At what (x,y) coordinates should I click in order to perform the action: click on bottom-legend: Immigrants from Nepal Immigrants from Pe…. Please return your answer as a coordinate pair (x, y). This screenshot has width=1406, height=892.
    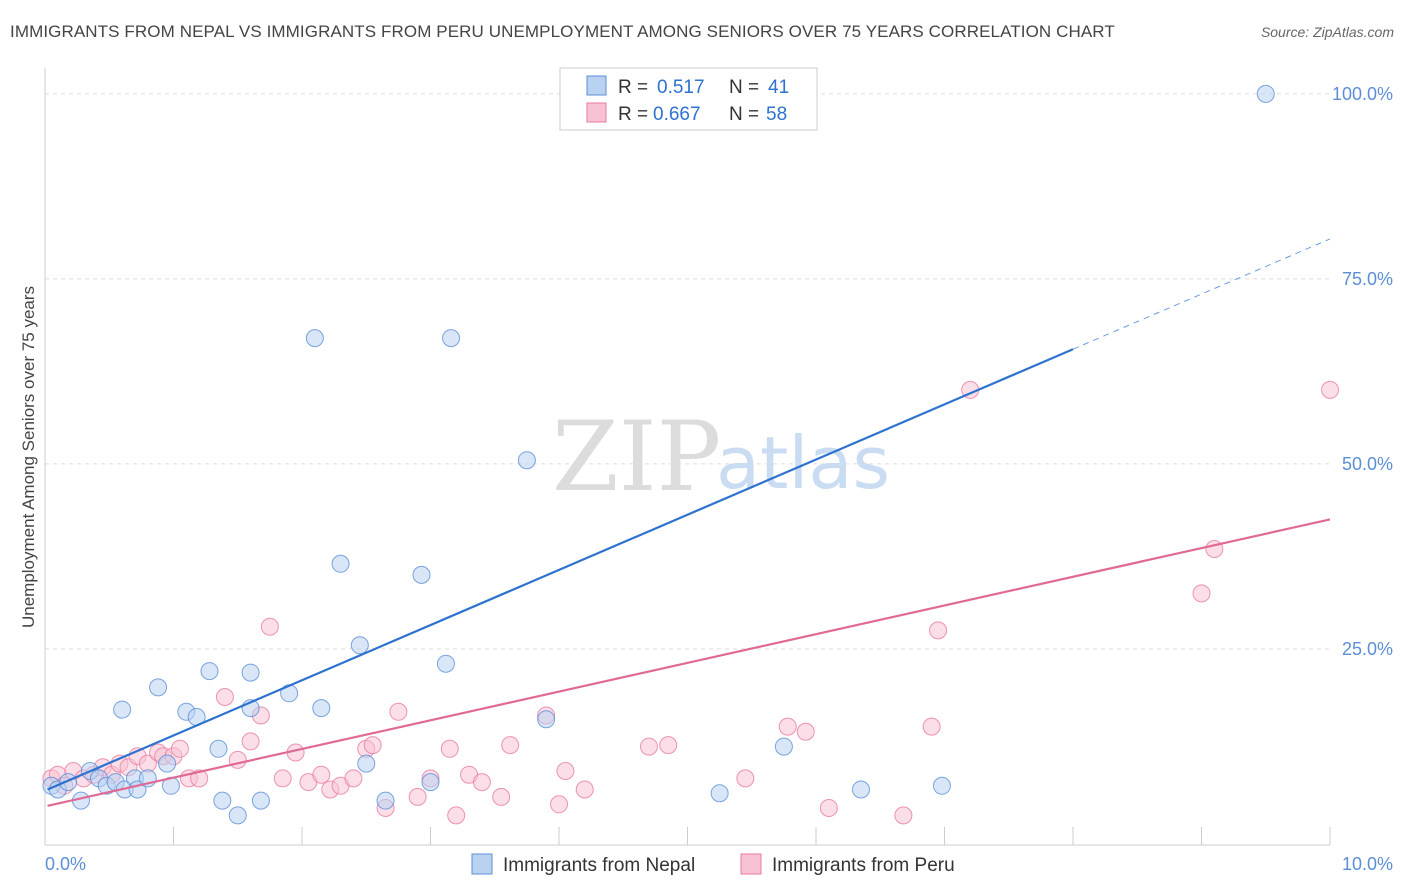
    Looking at the image, I should click on (713, 864).